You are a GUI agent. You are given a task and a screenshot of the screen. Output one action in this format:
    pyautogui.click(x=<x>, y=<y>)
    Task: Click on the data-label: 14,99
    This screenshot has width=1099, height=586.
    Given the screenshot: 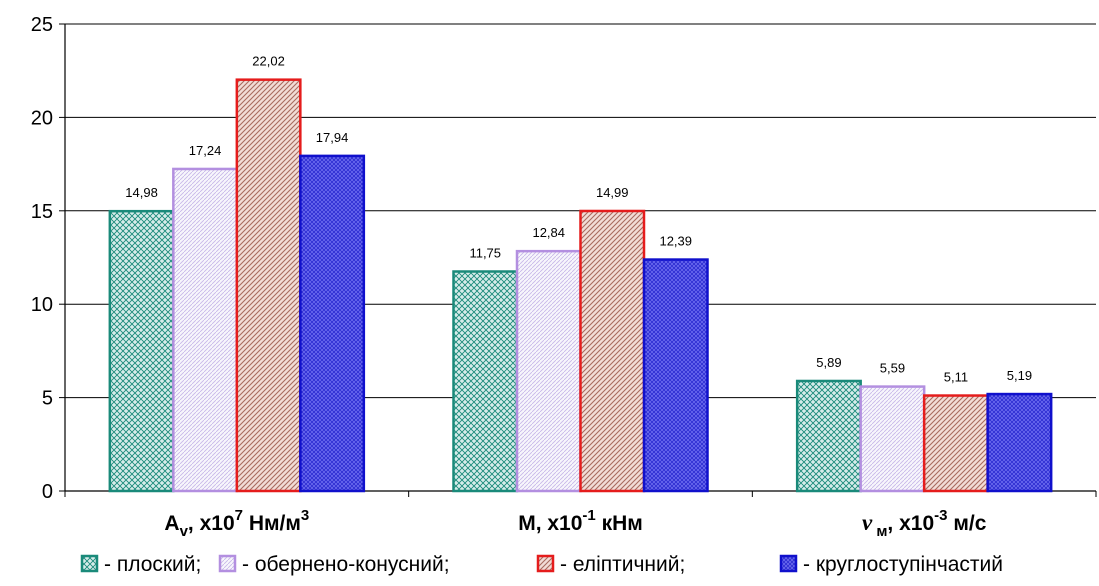 What is the action you would take?
    pyautogui.click(x=612, y=192)
    